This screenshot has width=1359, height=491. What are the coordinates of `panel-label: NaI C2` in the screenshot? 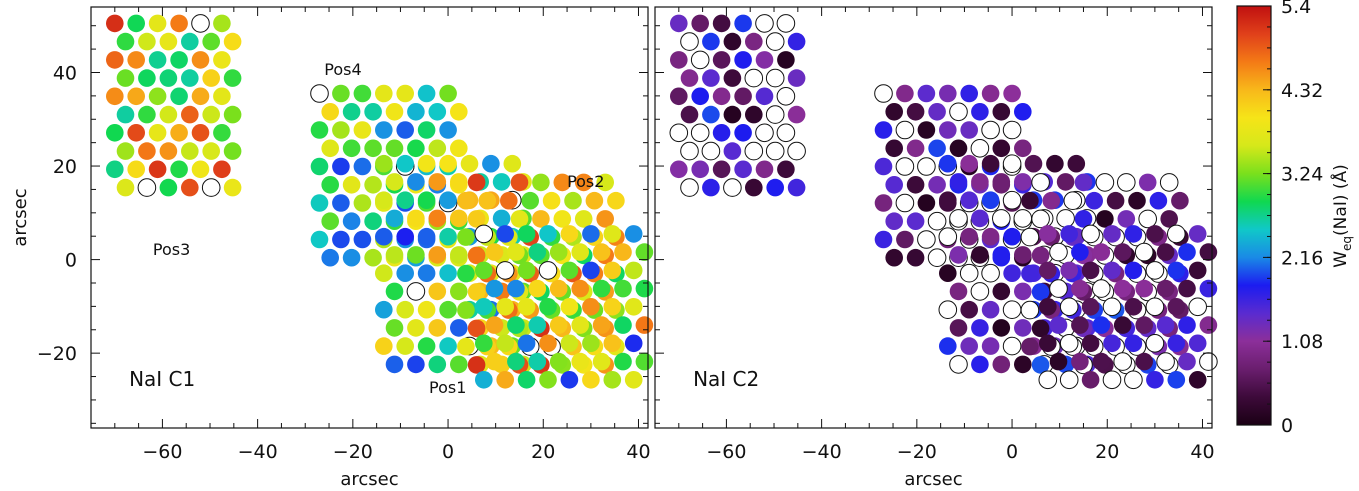 It's located at (726, 379).